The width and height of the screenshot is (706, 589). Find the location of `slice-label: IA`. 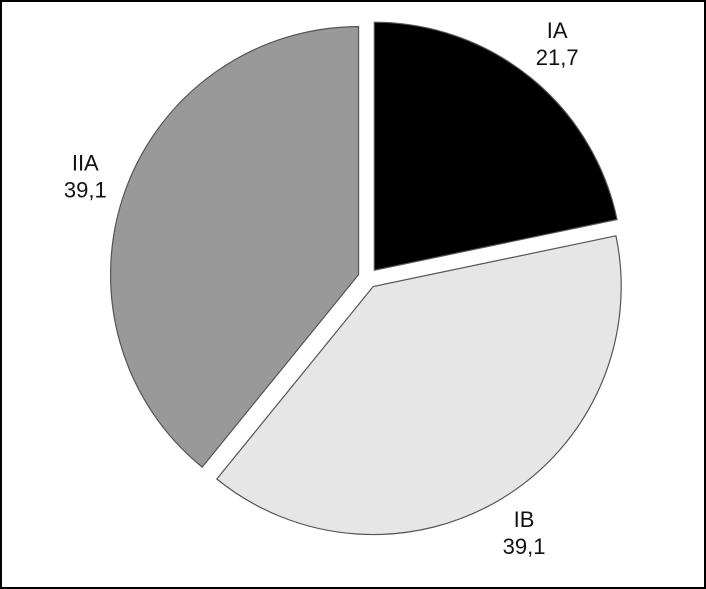

slice-label: IA is located at coordinates (557, 30).